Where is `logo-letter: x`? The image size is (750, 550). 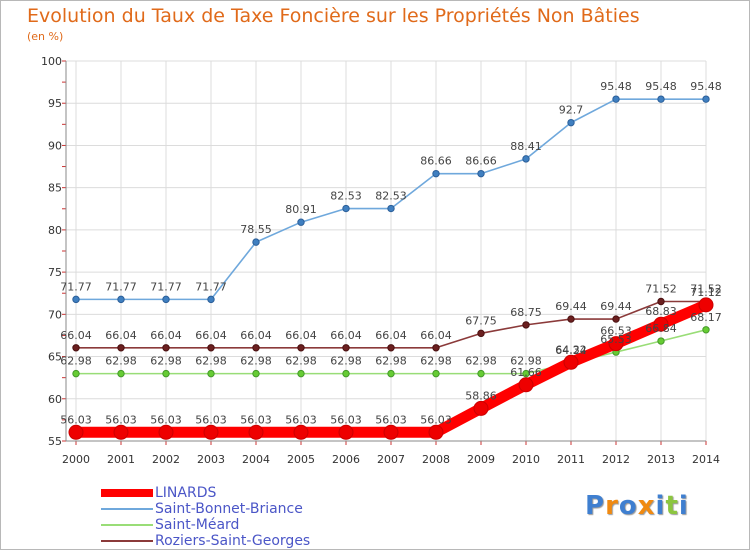
logo-letter: x is located at coordinates (646, 506).